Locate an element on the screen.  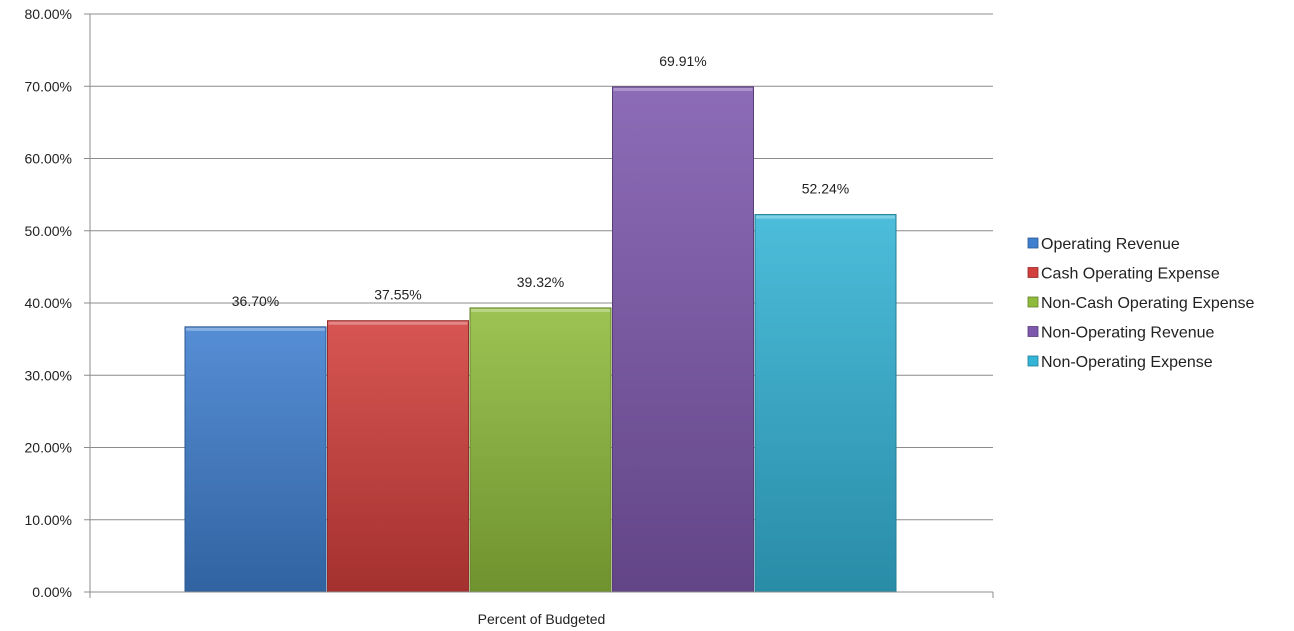
y-tick-label: 60.00% is located at coordinates (48, 159).